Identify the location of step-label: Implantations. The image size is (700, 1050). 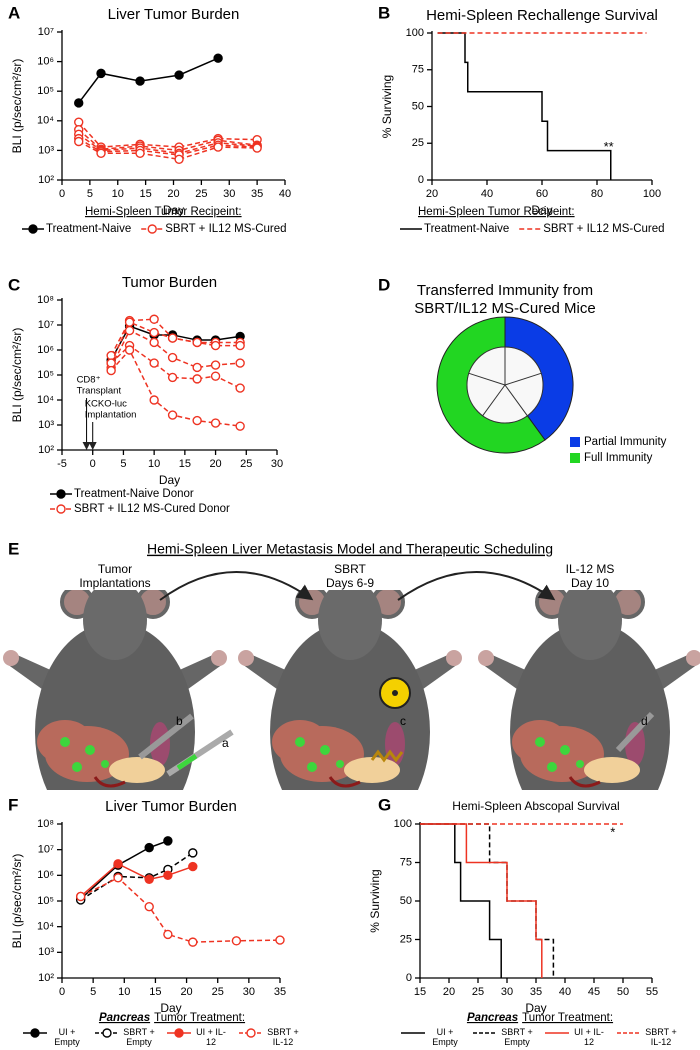
(114, 583).